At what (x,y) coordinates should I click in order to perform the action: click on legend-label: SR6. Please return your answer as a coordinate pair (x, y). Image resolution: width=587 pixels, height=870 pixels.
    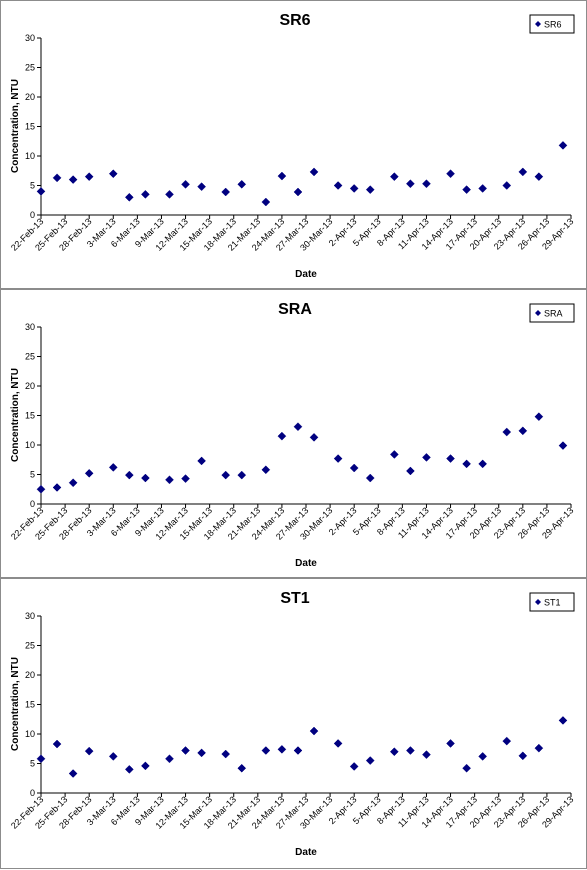
    Looking at the image, I should click on (553, 25).